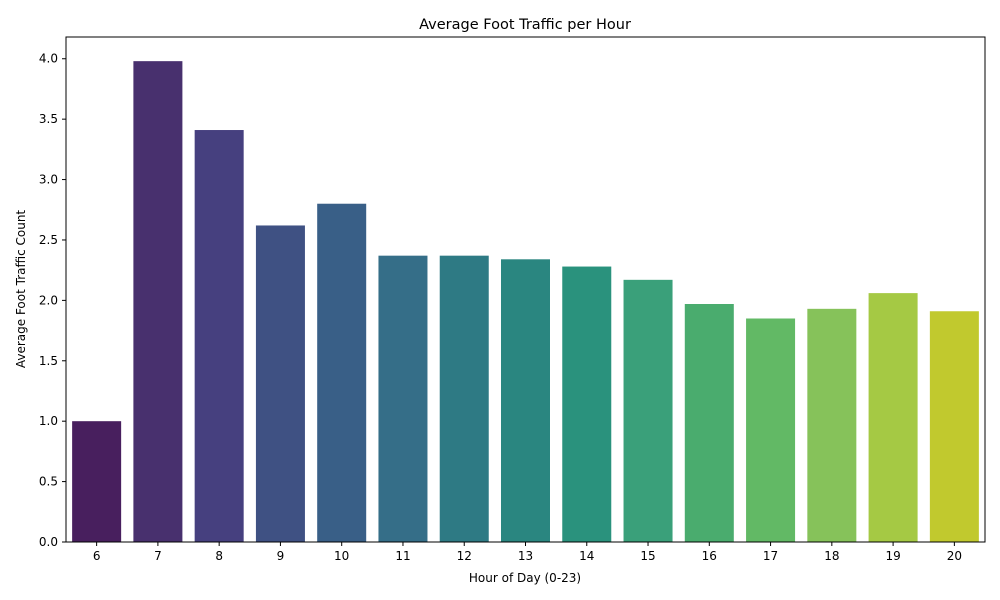  Describe the element at coordinates (586, 556) in the screenshot. I see `x-tick-label: 14` at that location.